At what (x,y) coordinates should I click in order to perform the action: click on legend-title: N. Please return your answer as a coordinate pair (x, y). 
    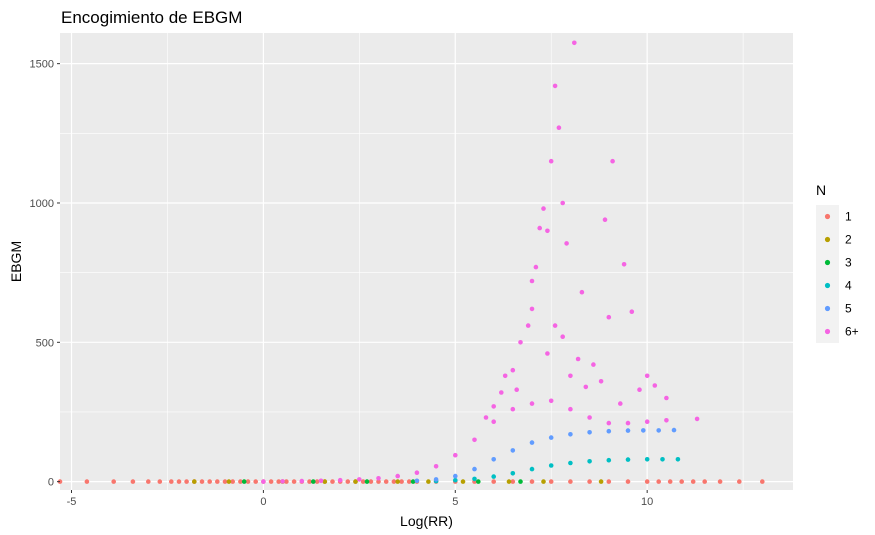
    Looking at the image, I should click on (821, 190).